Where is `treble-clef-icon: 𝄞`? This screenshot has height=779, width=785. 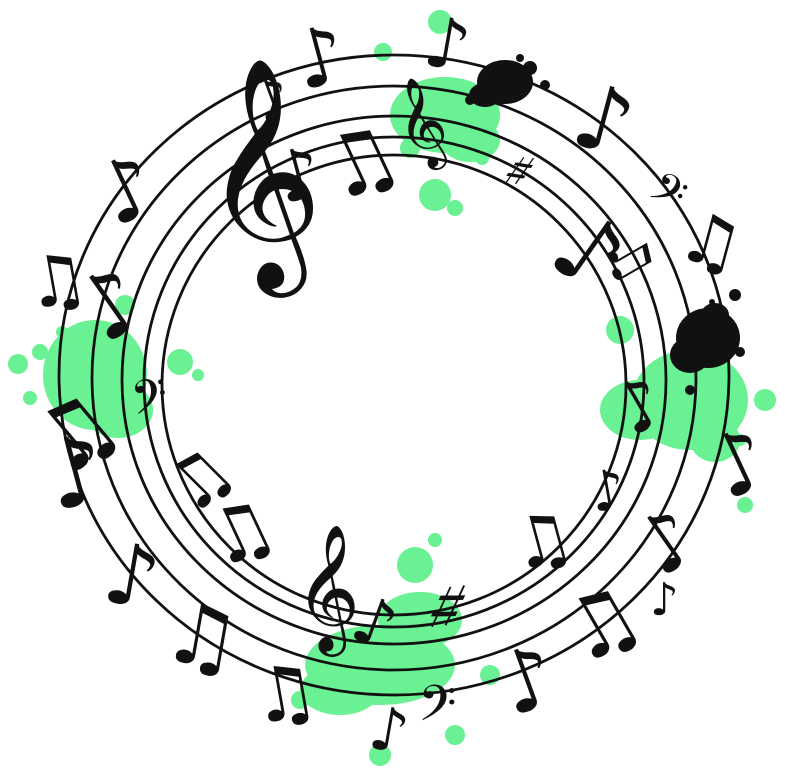 treble-clef-icon: 𝄞 is located at coordinates (327, 590).